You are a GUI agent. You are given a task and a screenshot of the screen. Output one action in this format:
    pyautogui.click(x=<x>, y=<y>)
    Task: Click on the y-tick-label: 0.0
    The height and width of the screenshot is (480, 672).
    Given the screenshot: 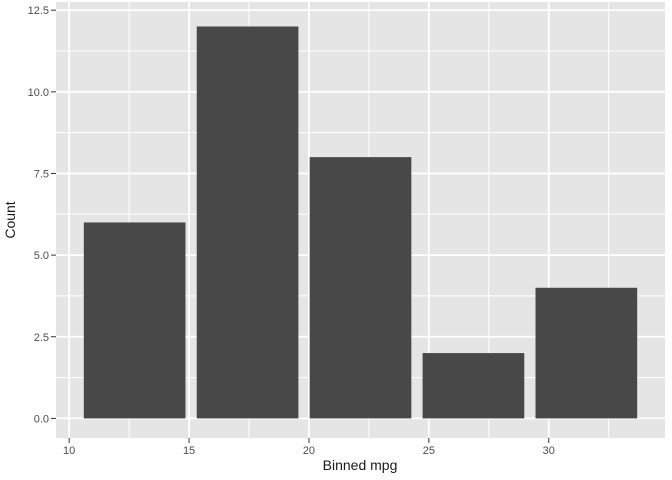 What is the action you would take?
    pyautogui.click(x=41, y=419)
    